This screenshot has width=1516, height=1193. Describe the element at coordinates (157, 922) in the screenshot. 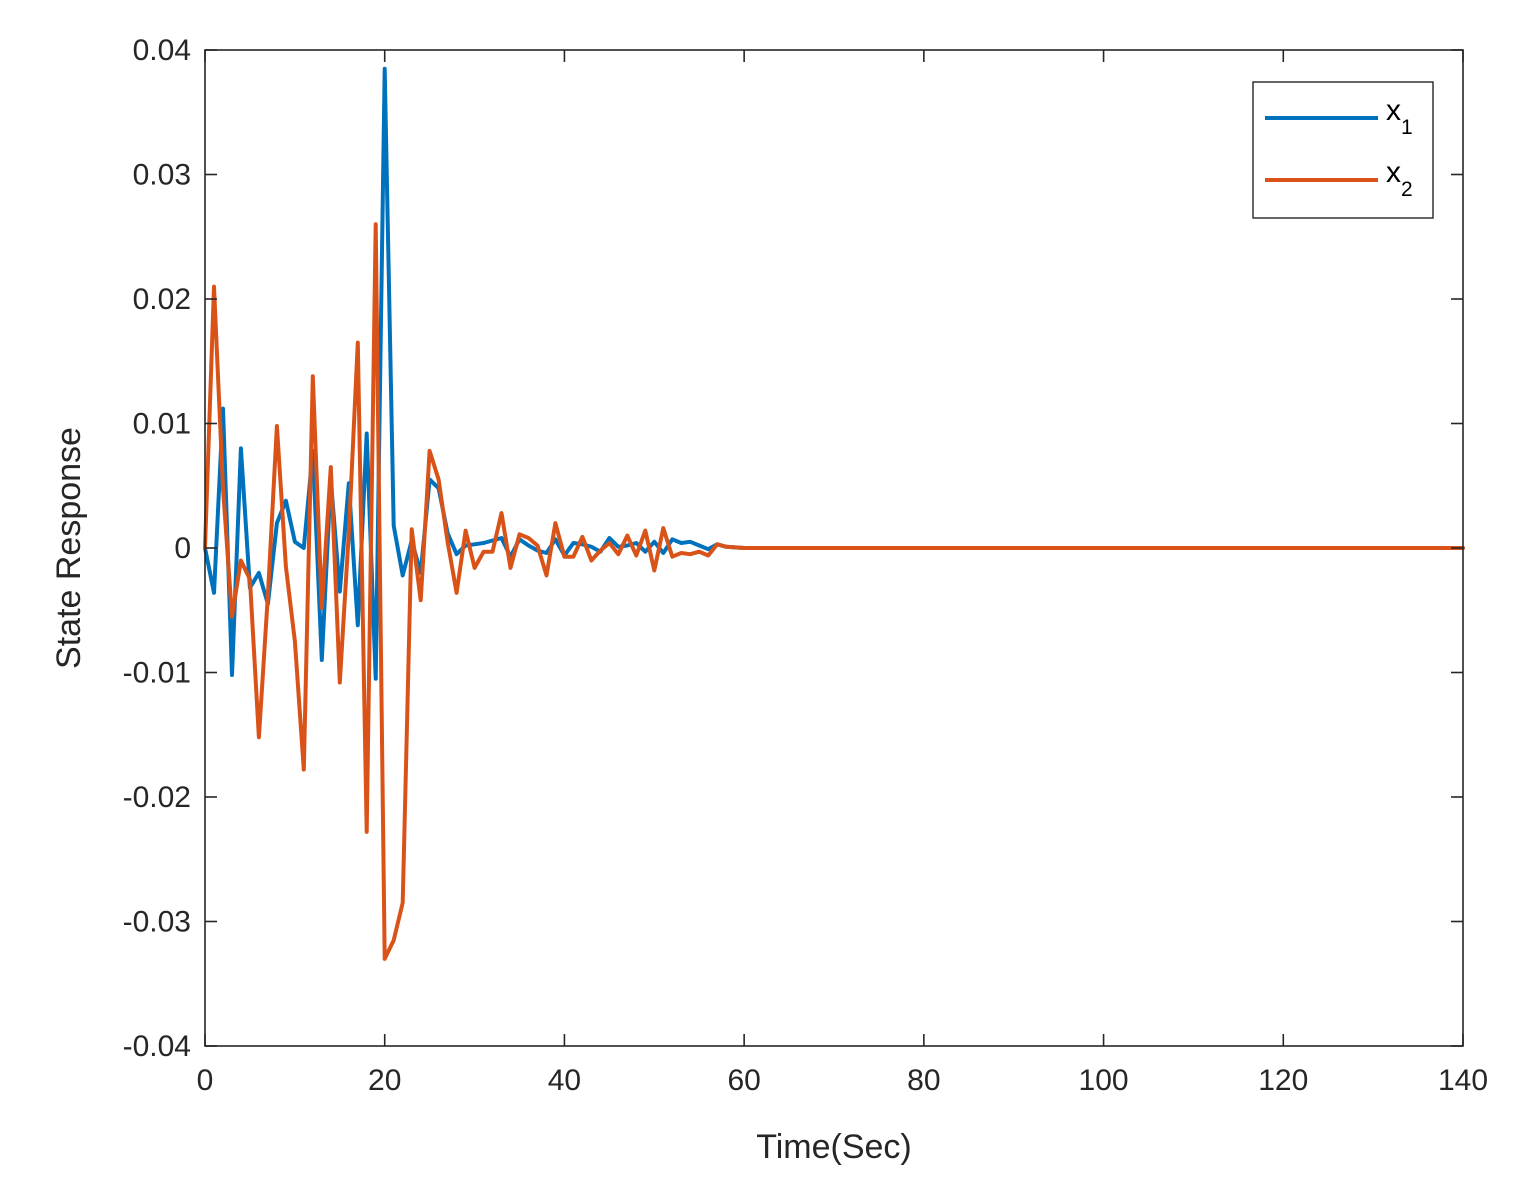

I see `y-tick-label: -0.03` at that location.